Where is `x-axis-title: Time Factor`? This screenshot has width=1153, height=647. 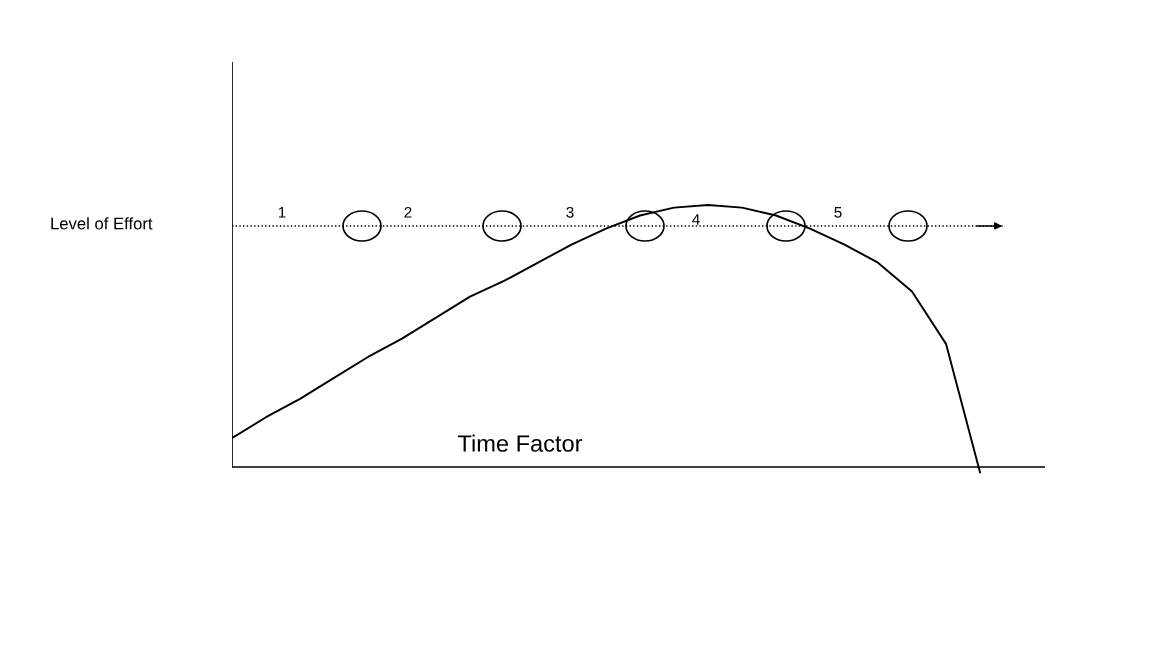 x-axis-title: Time Factor is located at coordinates (520, 443).